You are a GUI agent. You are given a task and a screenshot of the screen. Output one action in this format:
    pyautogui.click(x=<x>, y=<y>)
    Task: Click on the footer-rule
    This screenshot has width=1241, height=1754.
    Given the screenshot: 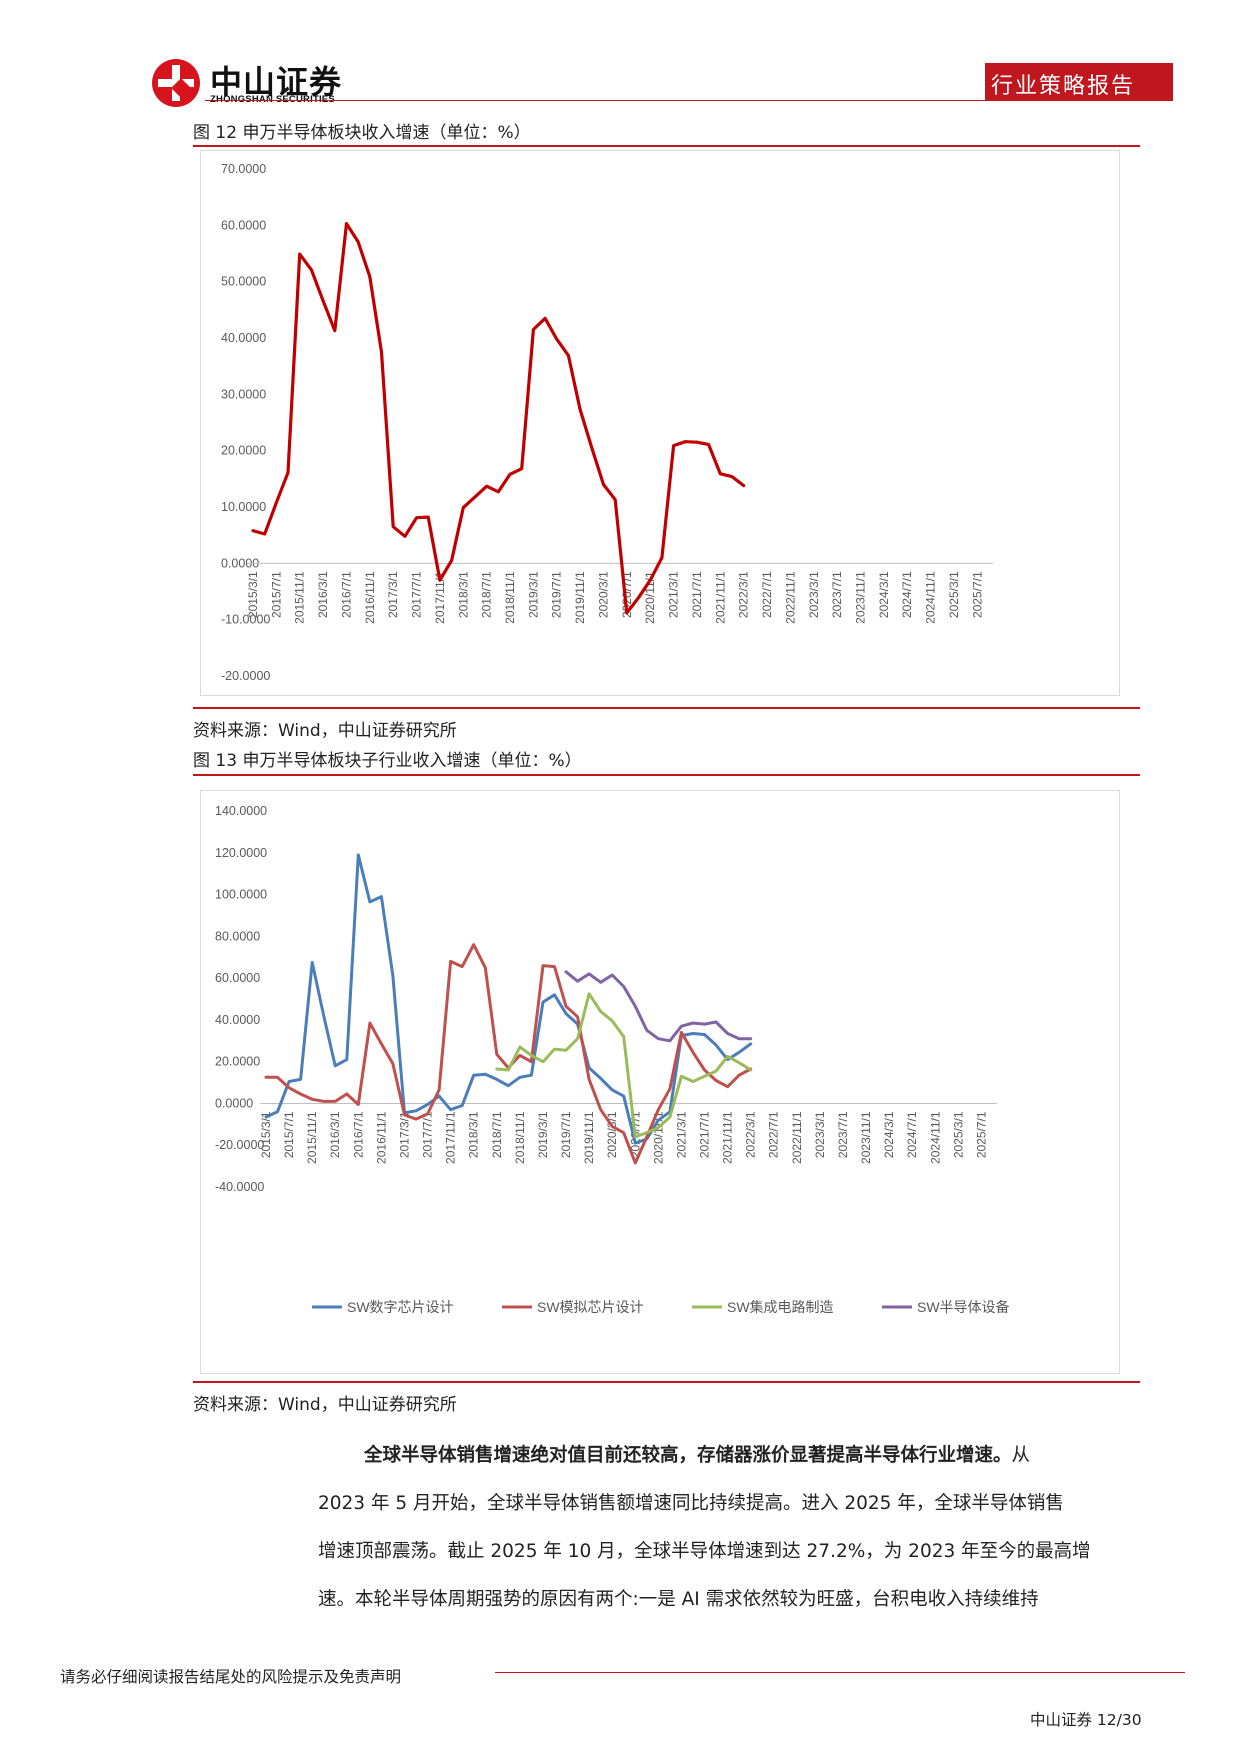 What is the action you would take?
    pyautogui.click(x=840, y=1672)
    